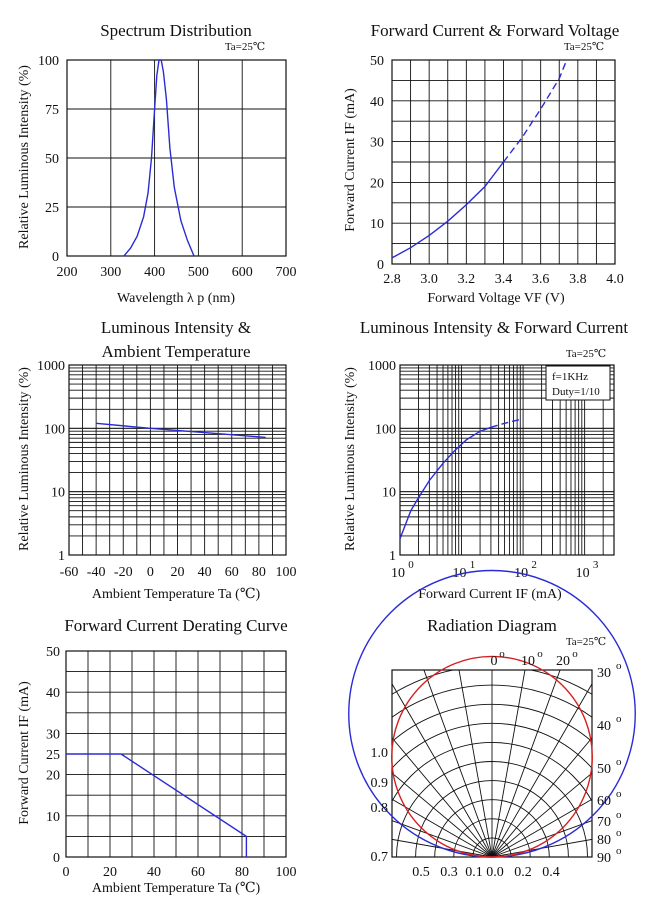 This screenshot has width=650, height=898. Describe the element at coordinates (242, 872) in the screenshot. I see `derating-xtick: 80` at that location.